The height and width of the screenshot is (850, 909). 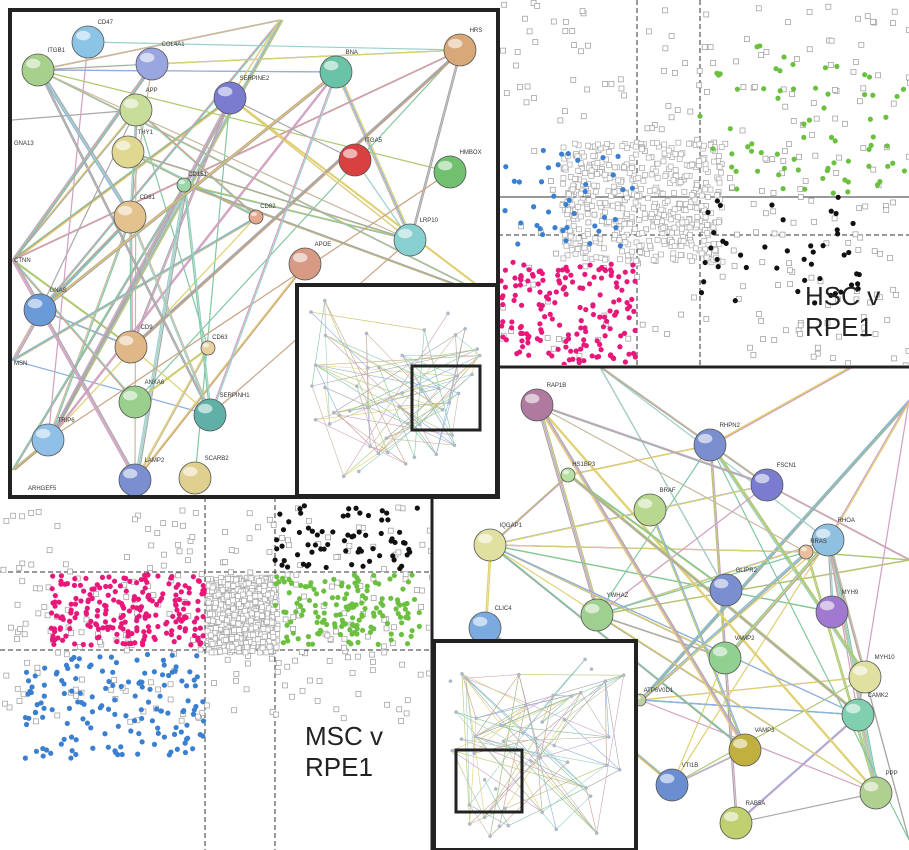 What do you see at coordinates (557, 386) in the screenshot?
I see `node-label: RAP1B` at bounding box center [557, 386].